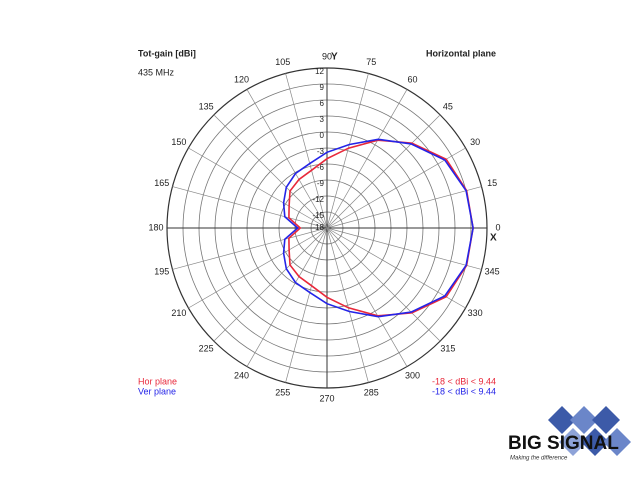 The height and width of the screenshot is (480, 640). I want to click on r-tick-label: -12, so click(318, 199).